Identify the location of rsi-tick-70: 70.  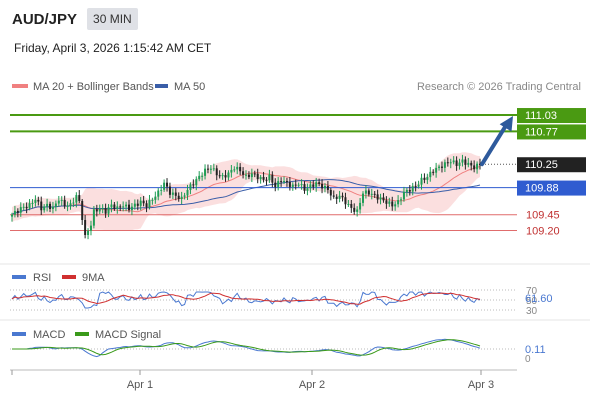
(532, 291).